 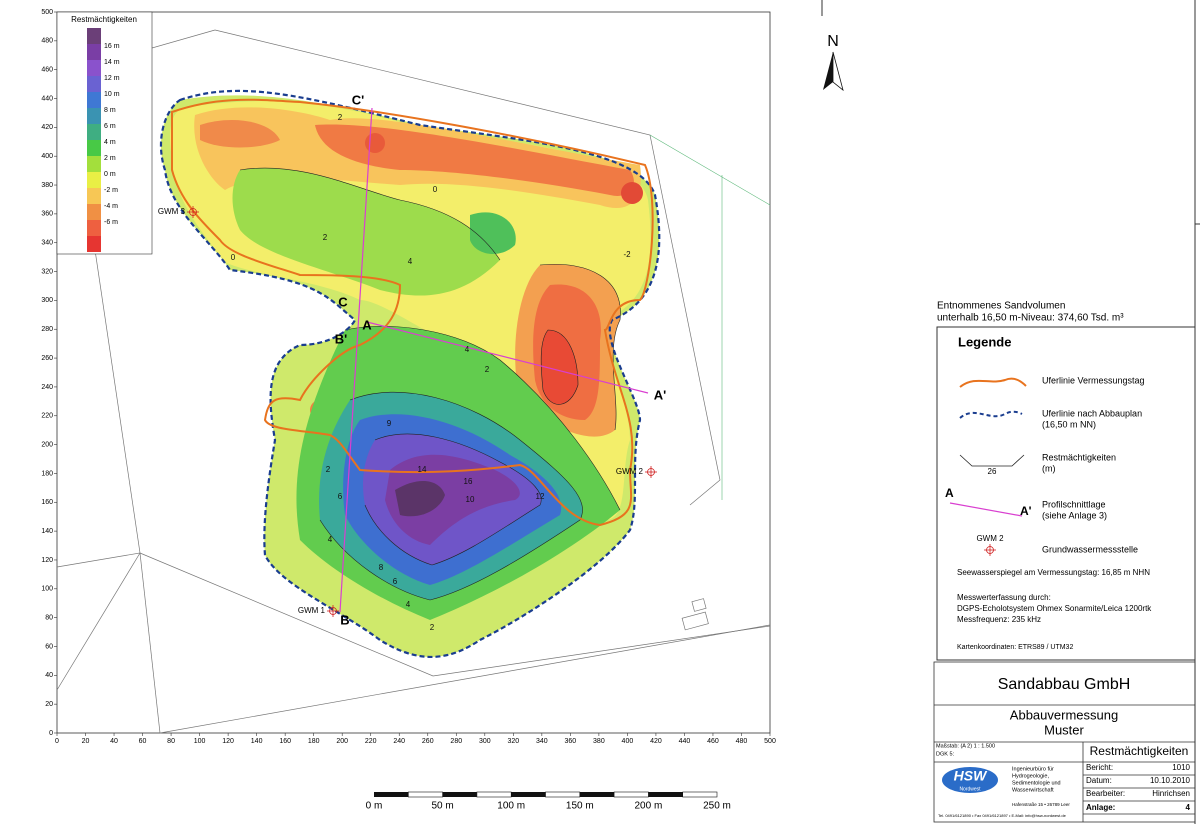 What do you see at coordinates (47, 473) in the screenshot?
I see `y-tick-label: 180` at bounding box center [47, 473].